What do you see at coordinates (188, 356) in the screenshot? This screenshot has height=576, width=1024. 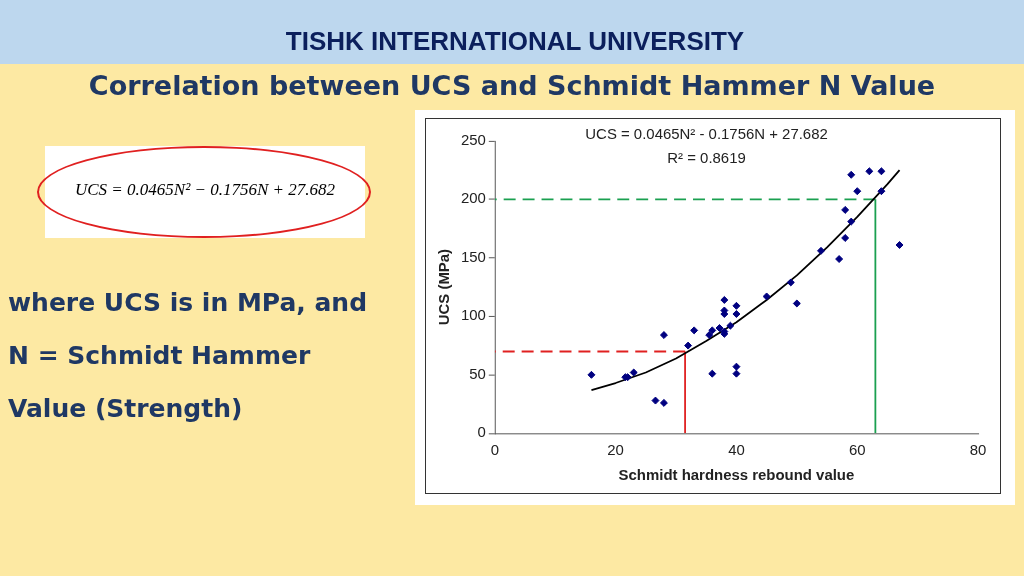 I see `text: where UCS is in MPa, and N = Schmidt Hammer Value (Strength)` at bounding box center [188, 356].